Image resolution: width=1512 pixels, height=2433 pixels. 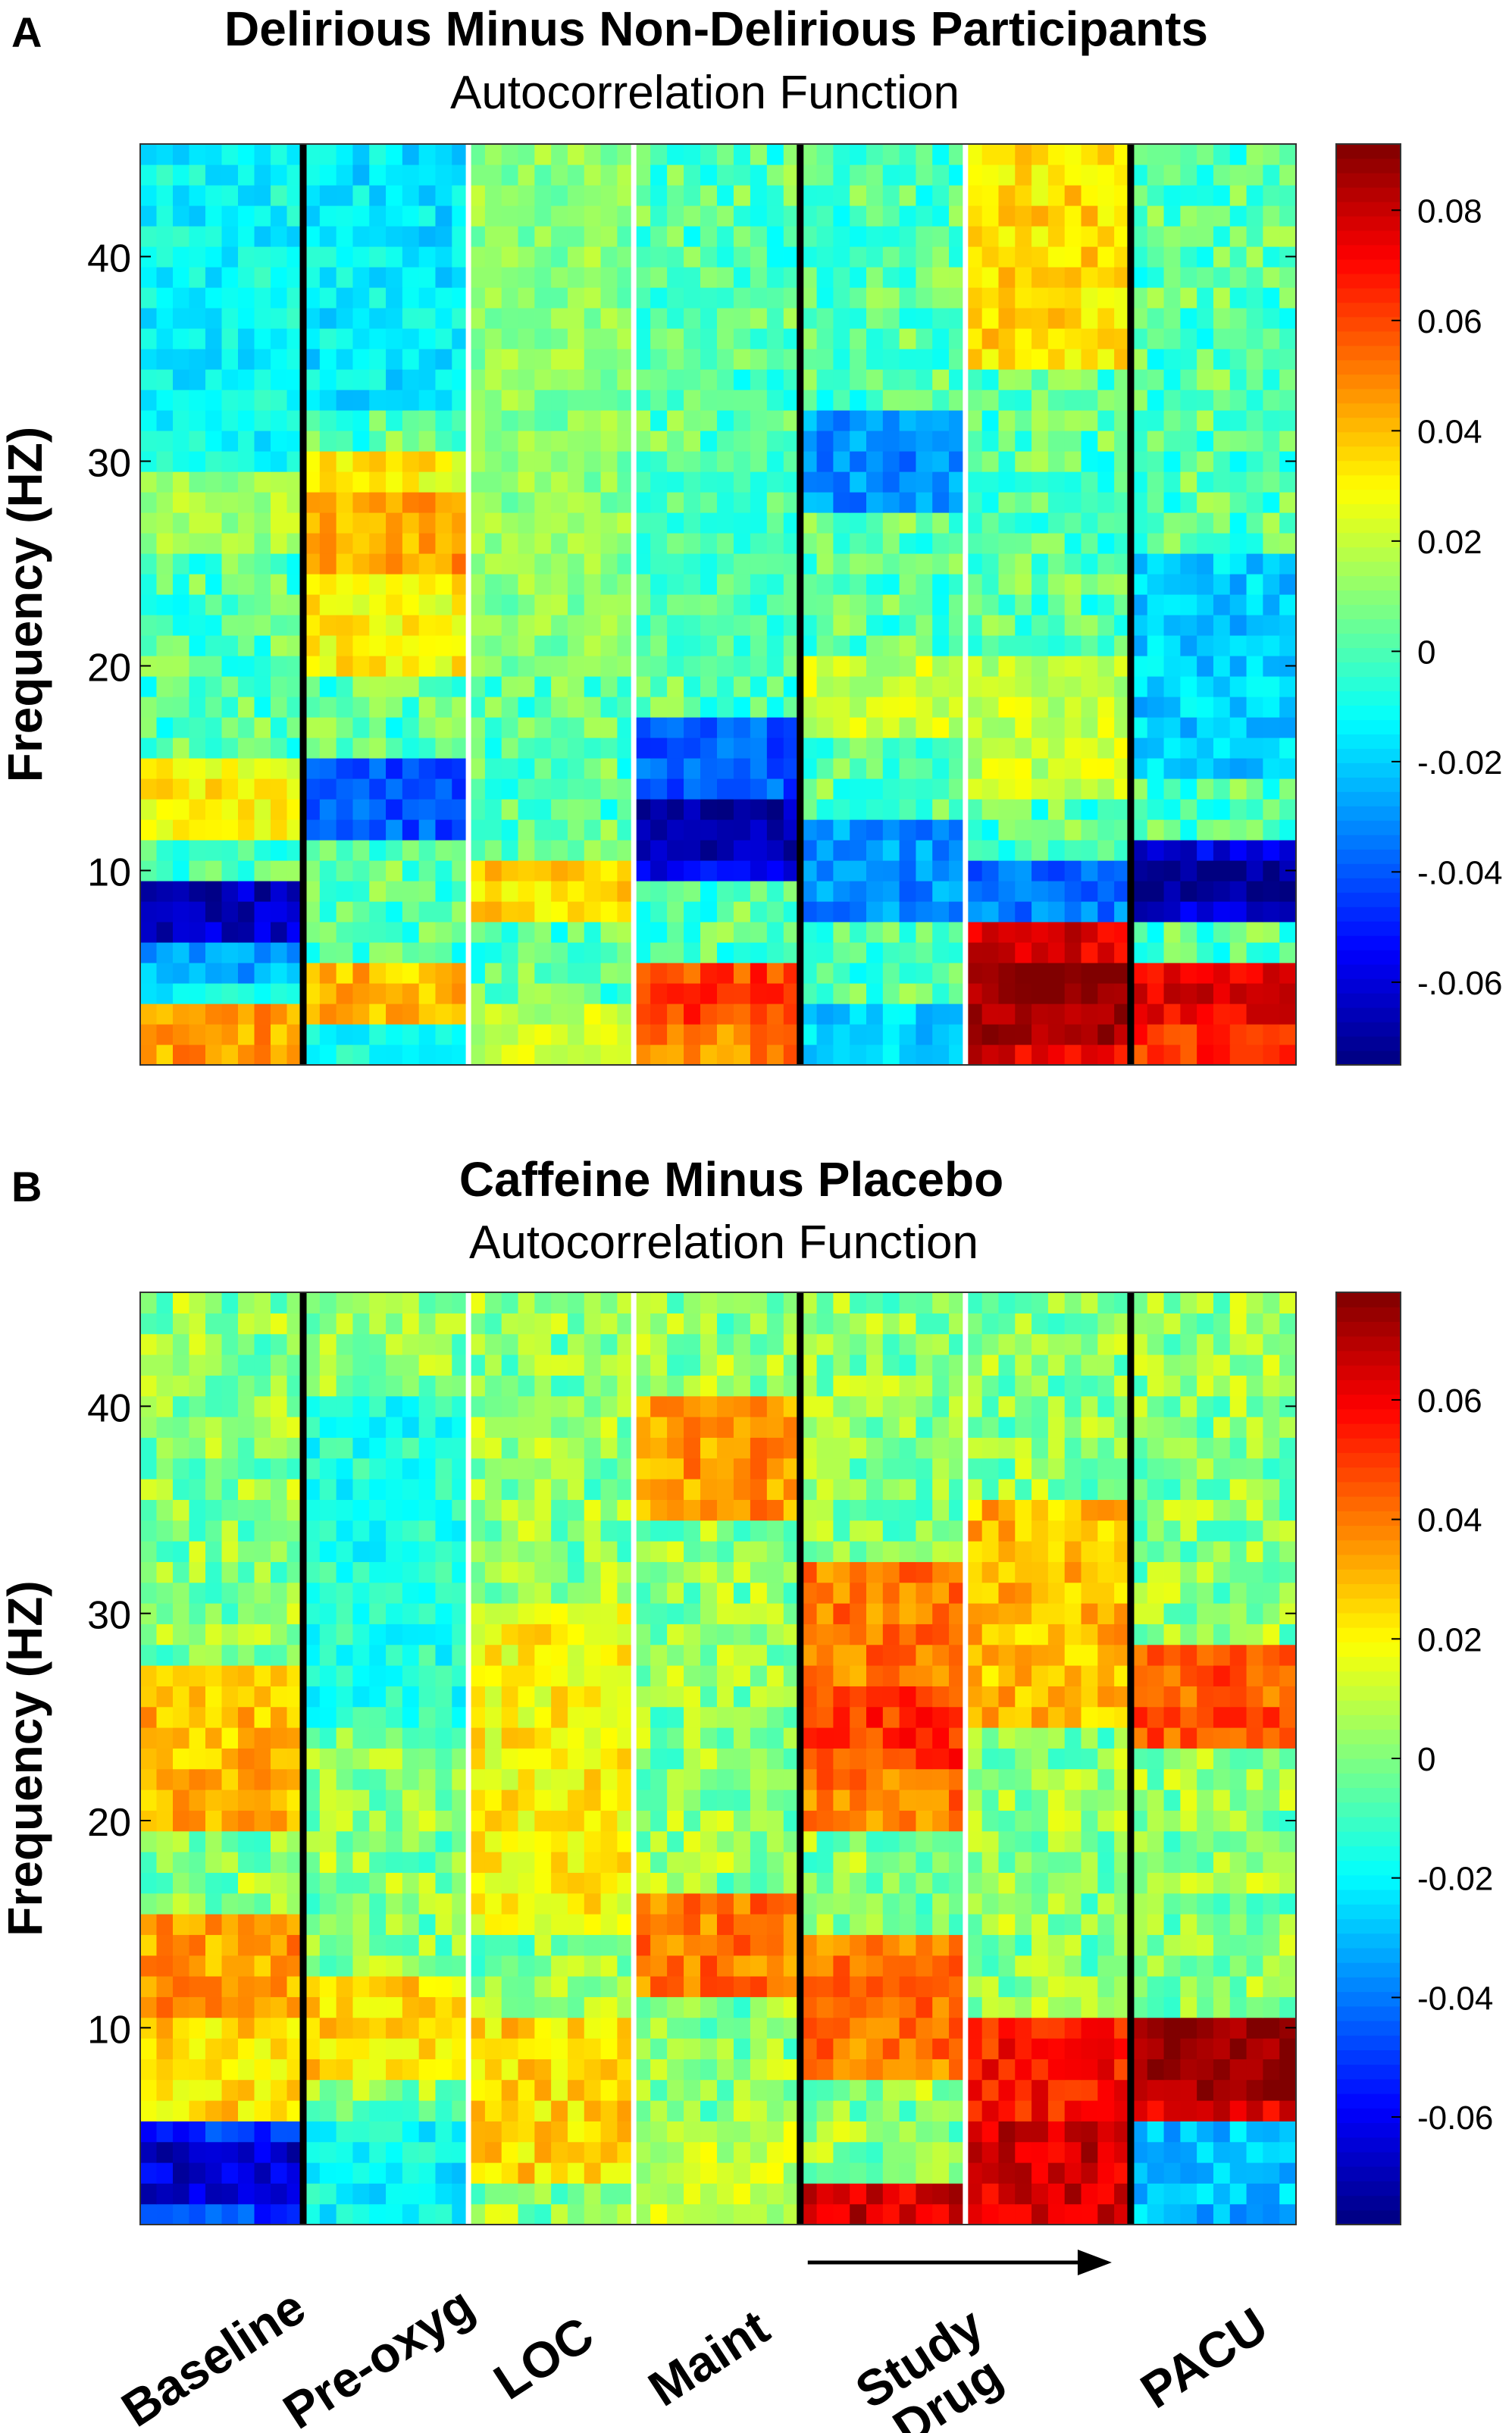 What do you see at coordinates (1368, 180) in the screenshot?
I see `colorbar-strip` at bounding box center [1368, 180].